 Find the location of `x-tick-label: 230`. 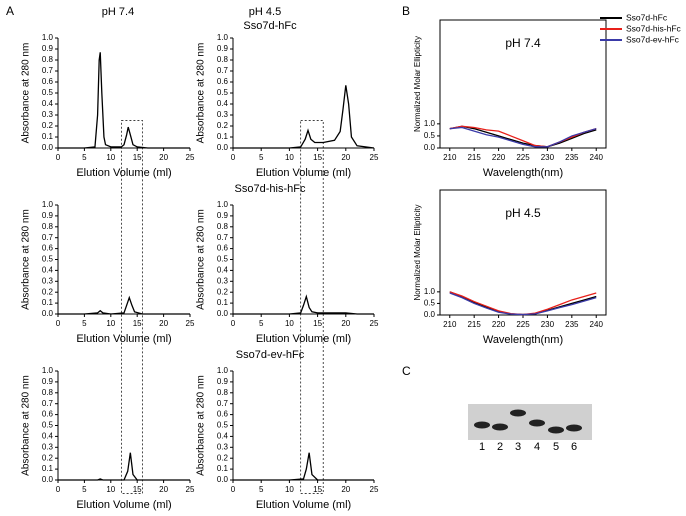

x-tick-label: 230 is located at coordinates (548, 324).